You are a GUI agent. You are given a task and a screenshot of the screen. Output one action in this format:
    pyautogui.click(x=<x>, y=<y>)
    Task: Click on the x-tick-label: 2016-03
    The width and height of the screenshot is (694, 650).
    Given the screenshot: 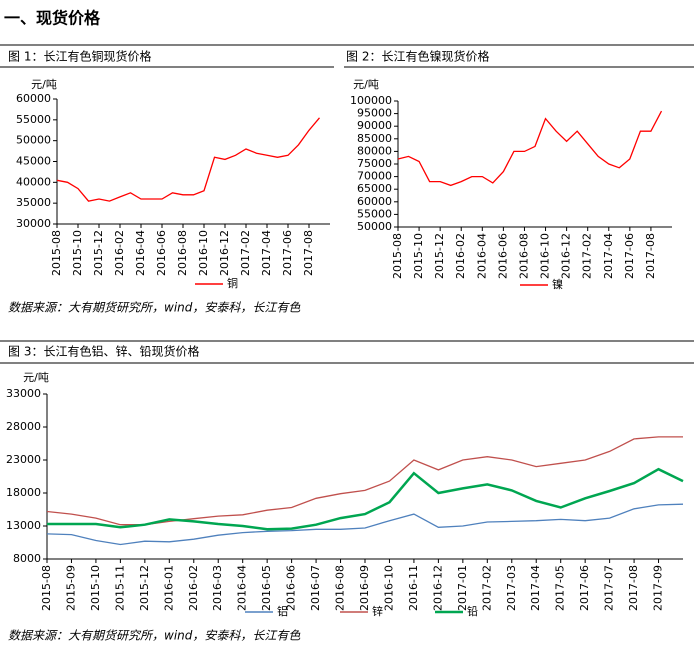 What is the action you would take?
    pyautogui.click(x=217, y=588)
    